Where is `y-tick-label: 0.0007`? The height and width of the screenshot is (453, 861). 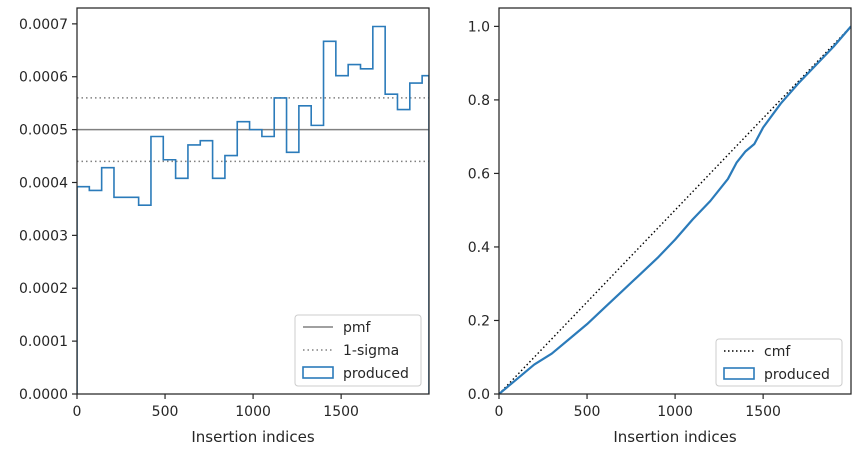 y-tick-label: 0.0007 is located at coordinates (43, 25).